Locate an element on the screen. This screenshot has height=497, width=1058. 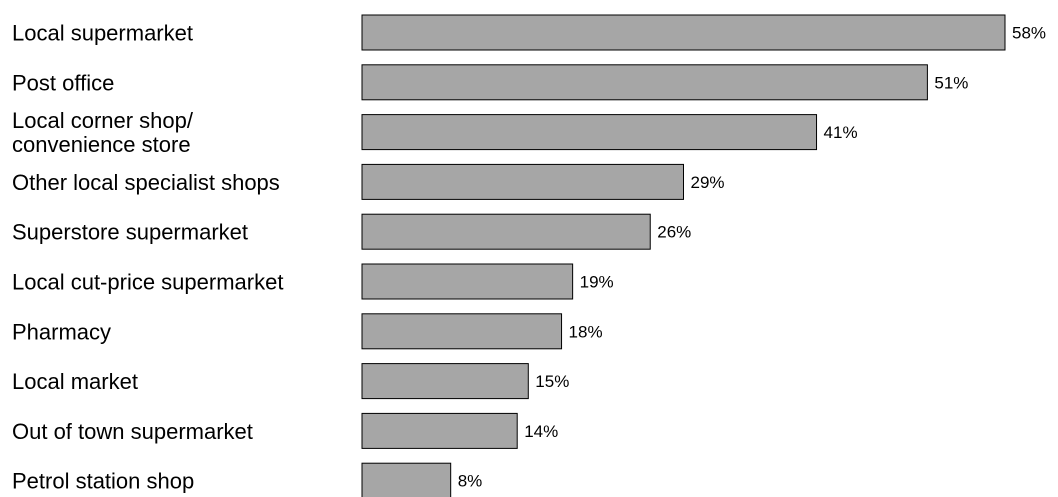
data-label: 51% is located at coordinates (951, 82).